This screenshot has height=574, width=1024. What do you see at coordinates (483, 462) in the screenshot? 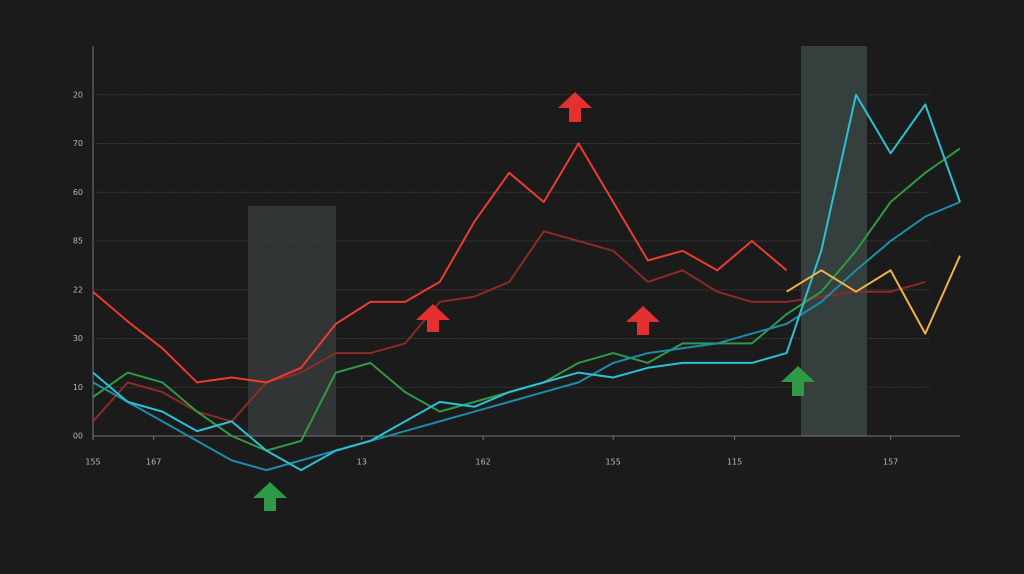
I see `x-tick-label: 162` at bounding box center [483, 462].